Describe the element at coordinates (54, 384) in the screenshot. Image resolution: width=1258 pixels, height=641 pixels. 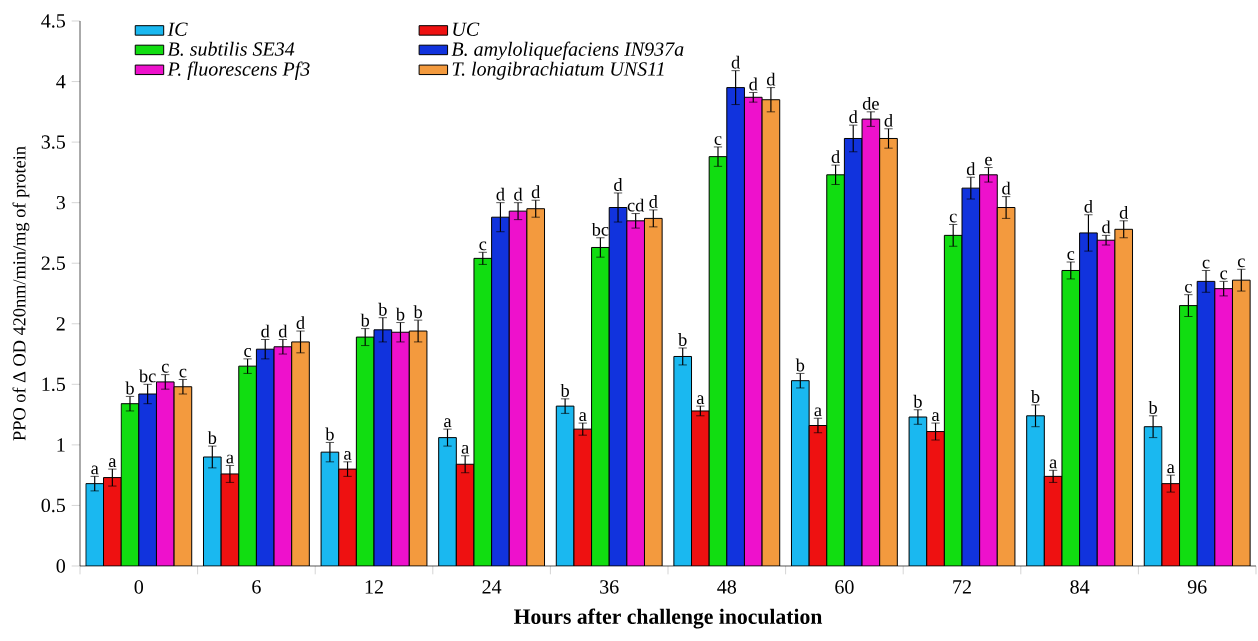
I see `y-tick-label: 1.5` at that location.